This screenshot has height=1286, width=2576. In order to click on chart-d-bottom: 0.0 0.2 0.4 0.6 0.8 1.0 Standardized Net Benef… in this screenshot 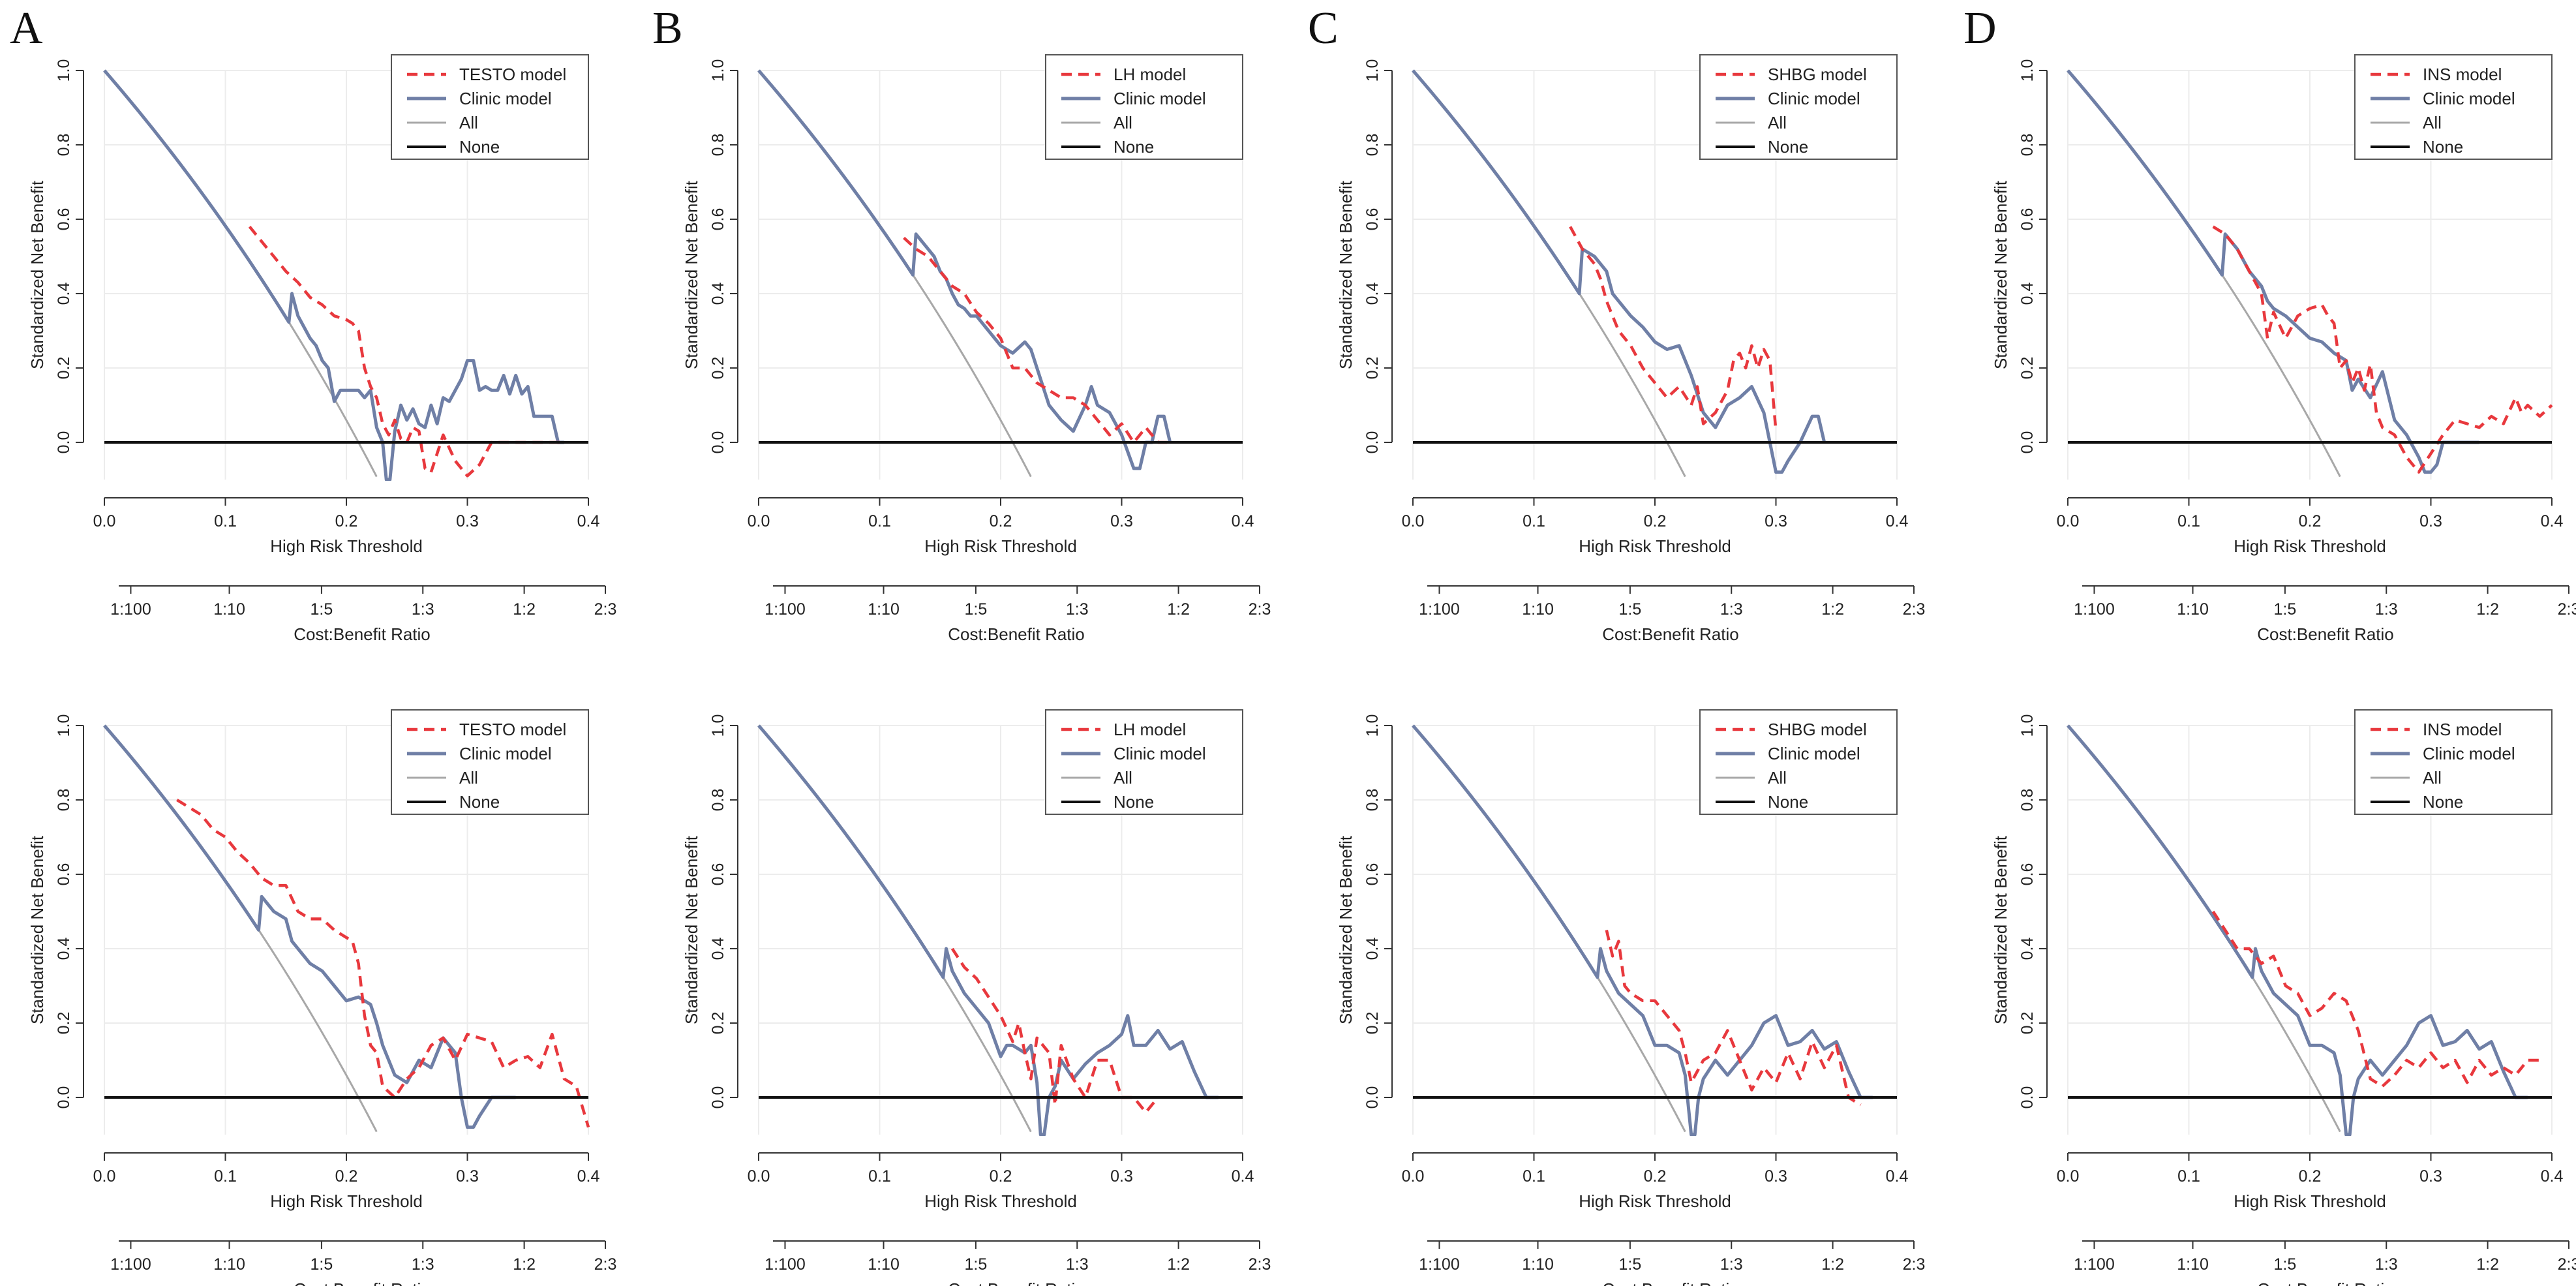, I will do `click(2283, 997)`.